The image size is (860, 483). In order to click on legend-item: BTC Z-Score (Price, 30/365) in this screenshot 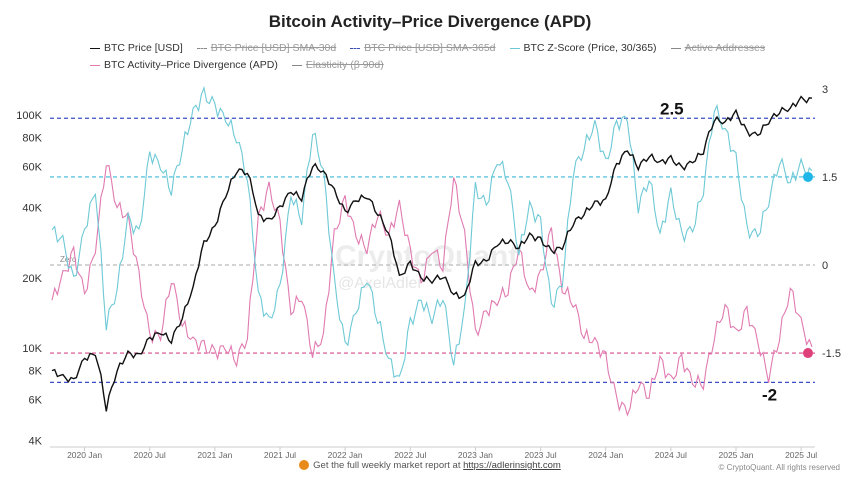, I will do `click(583, 48)`.